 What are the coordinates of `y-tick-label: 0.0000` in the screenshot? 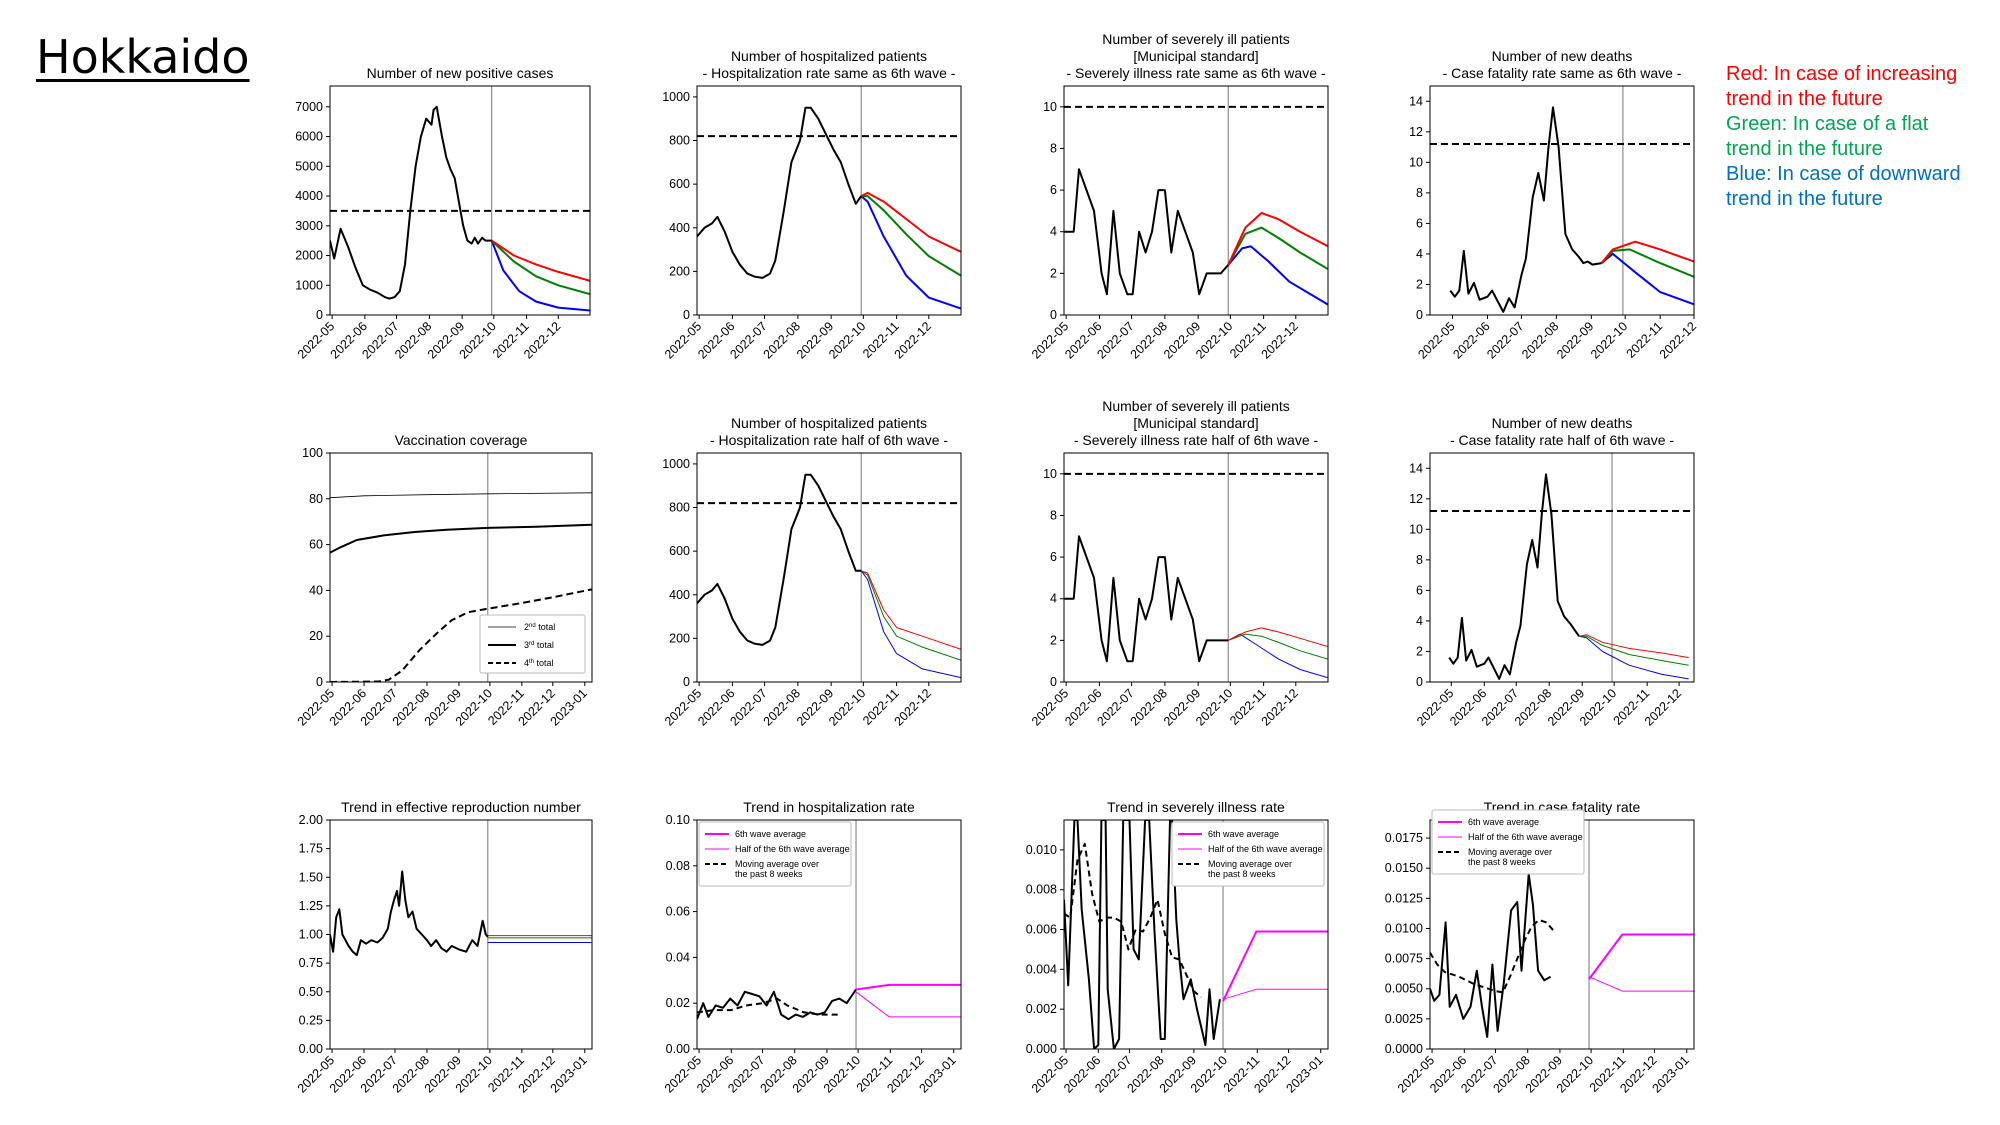 It's located at (1404, 1049).